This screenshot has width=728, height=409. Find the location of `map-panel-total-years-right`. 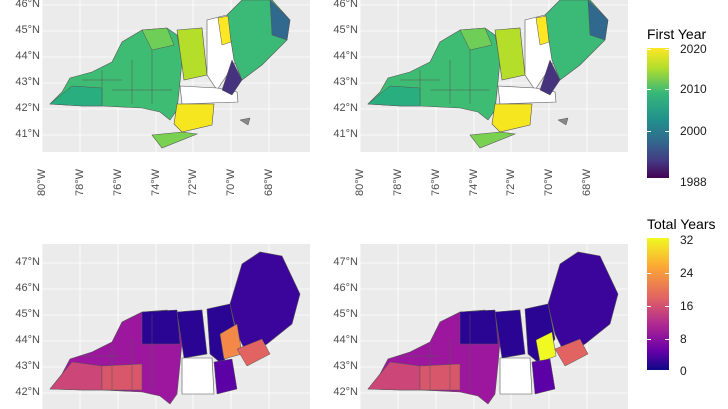

map-panel-total-years-right is located at coordinates (494, 326).